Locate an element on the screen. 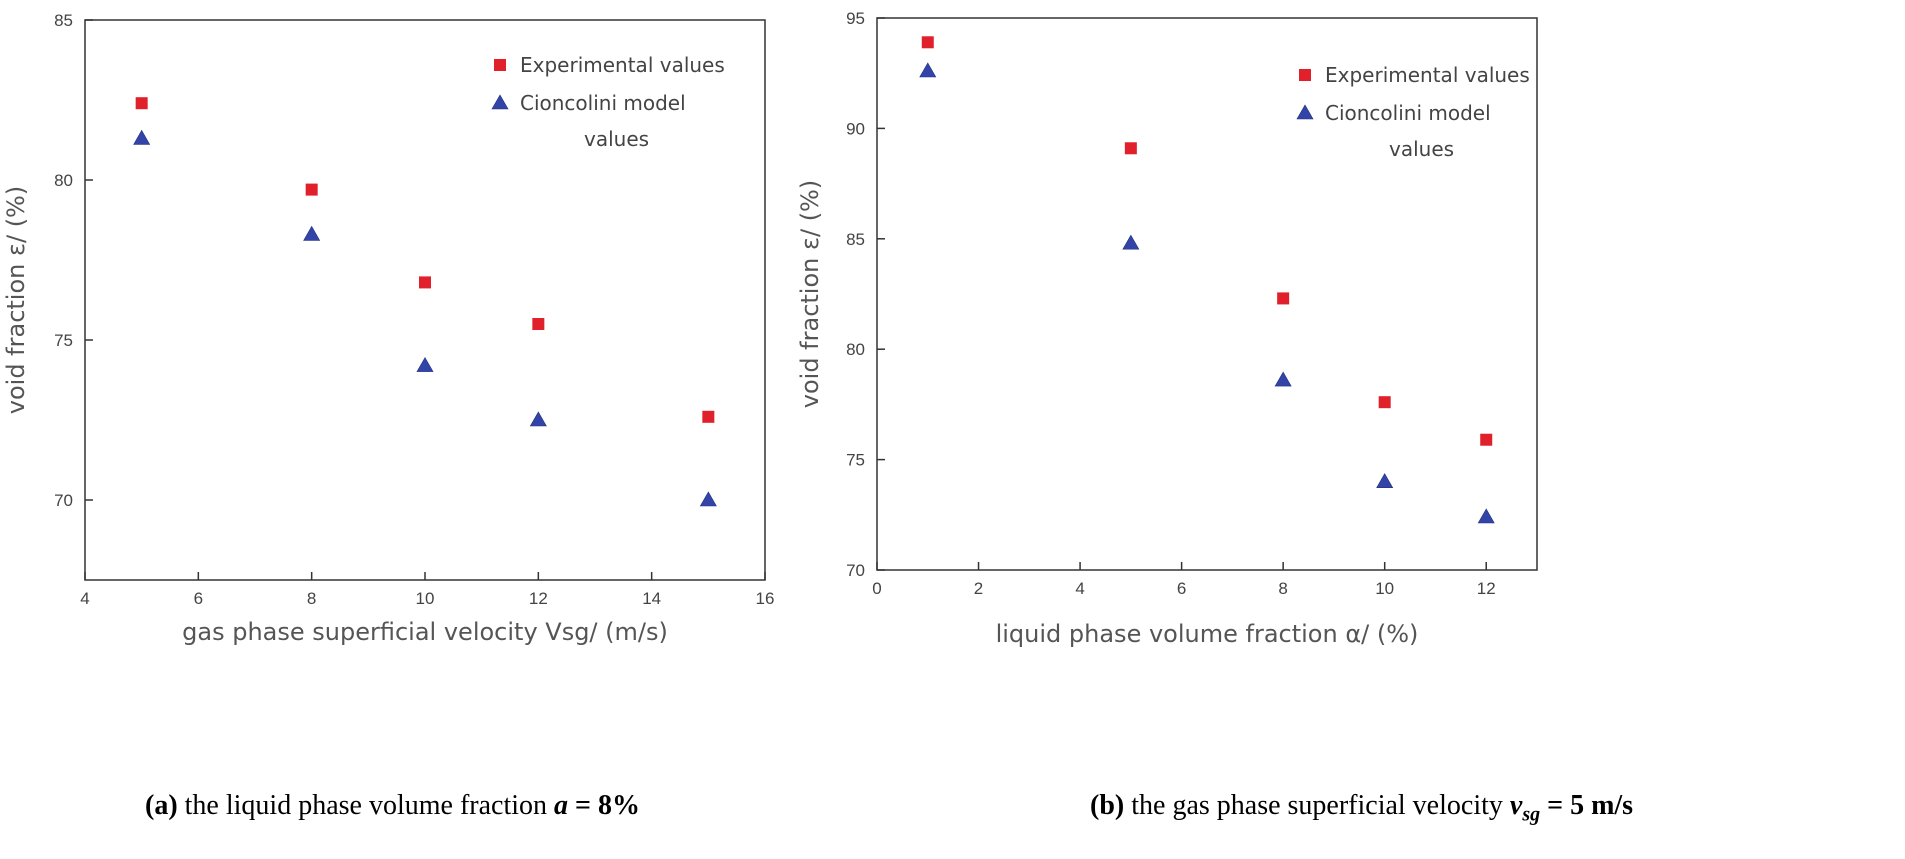  chart2-x-tick-label: 0 is located at coordinates (876, 588).